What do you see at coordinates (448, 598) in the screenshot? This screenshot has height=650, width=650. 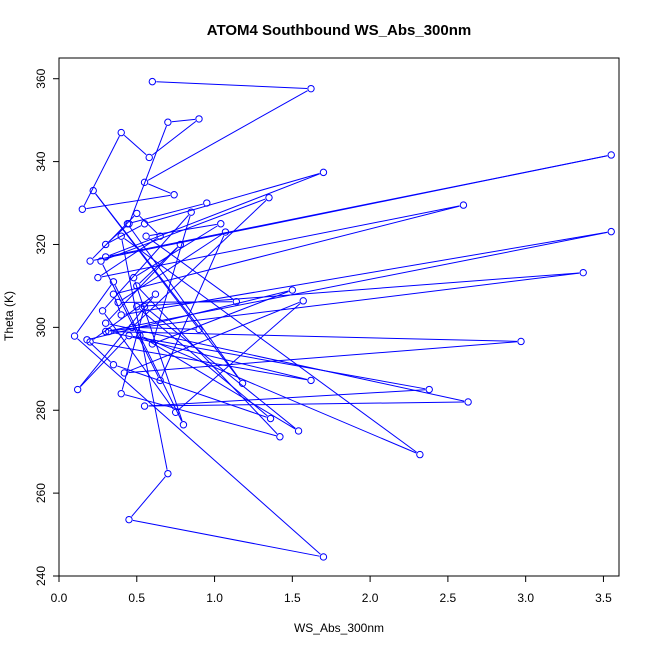 I see `x-tick-label: 2.5` at bounding box center [448, 598].